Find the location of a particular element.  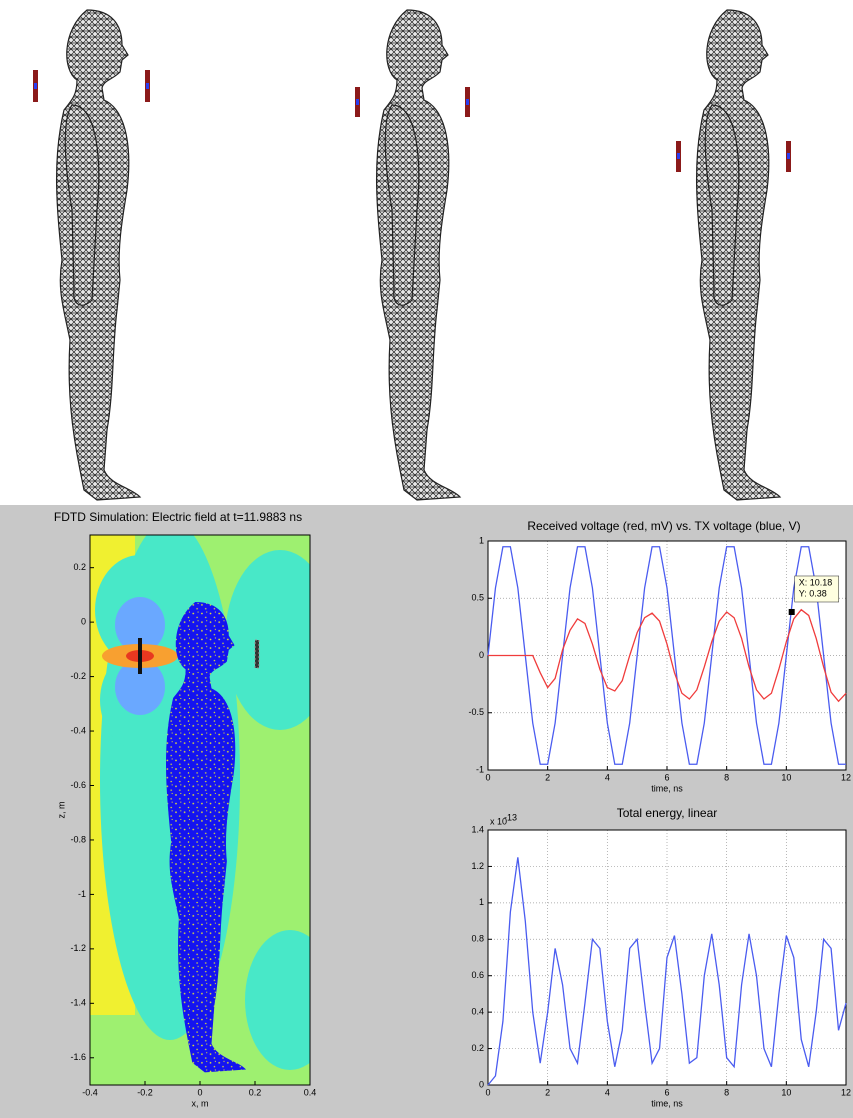

y-tick-label: 0.8 is located at coordinates (477, 939).